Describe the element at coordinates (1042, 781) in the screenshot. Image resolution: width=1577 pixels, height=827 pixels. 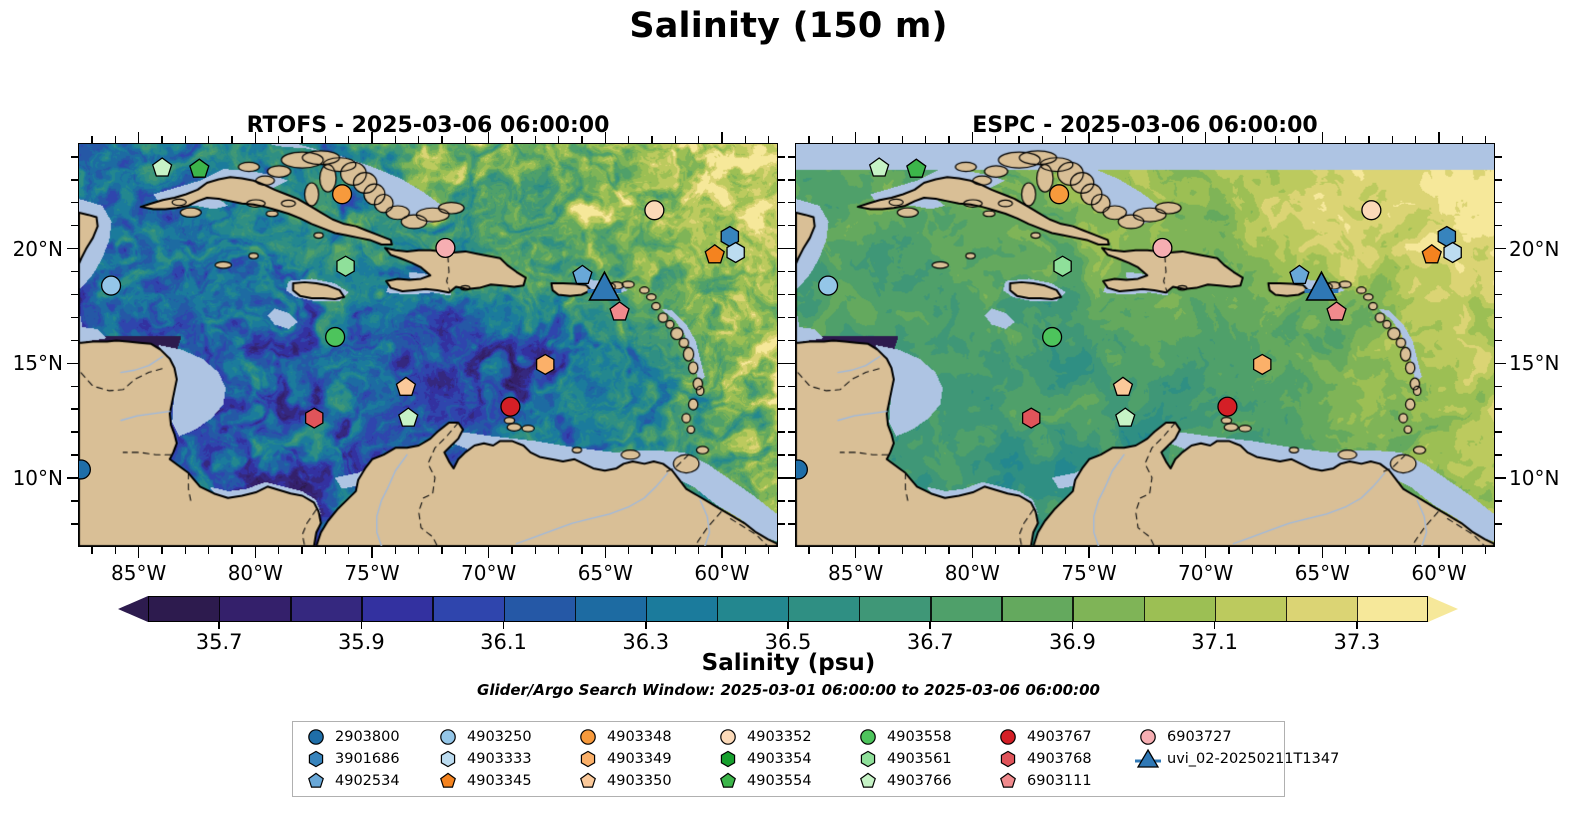
I see `legend-entry: 6903111` at that location.